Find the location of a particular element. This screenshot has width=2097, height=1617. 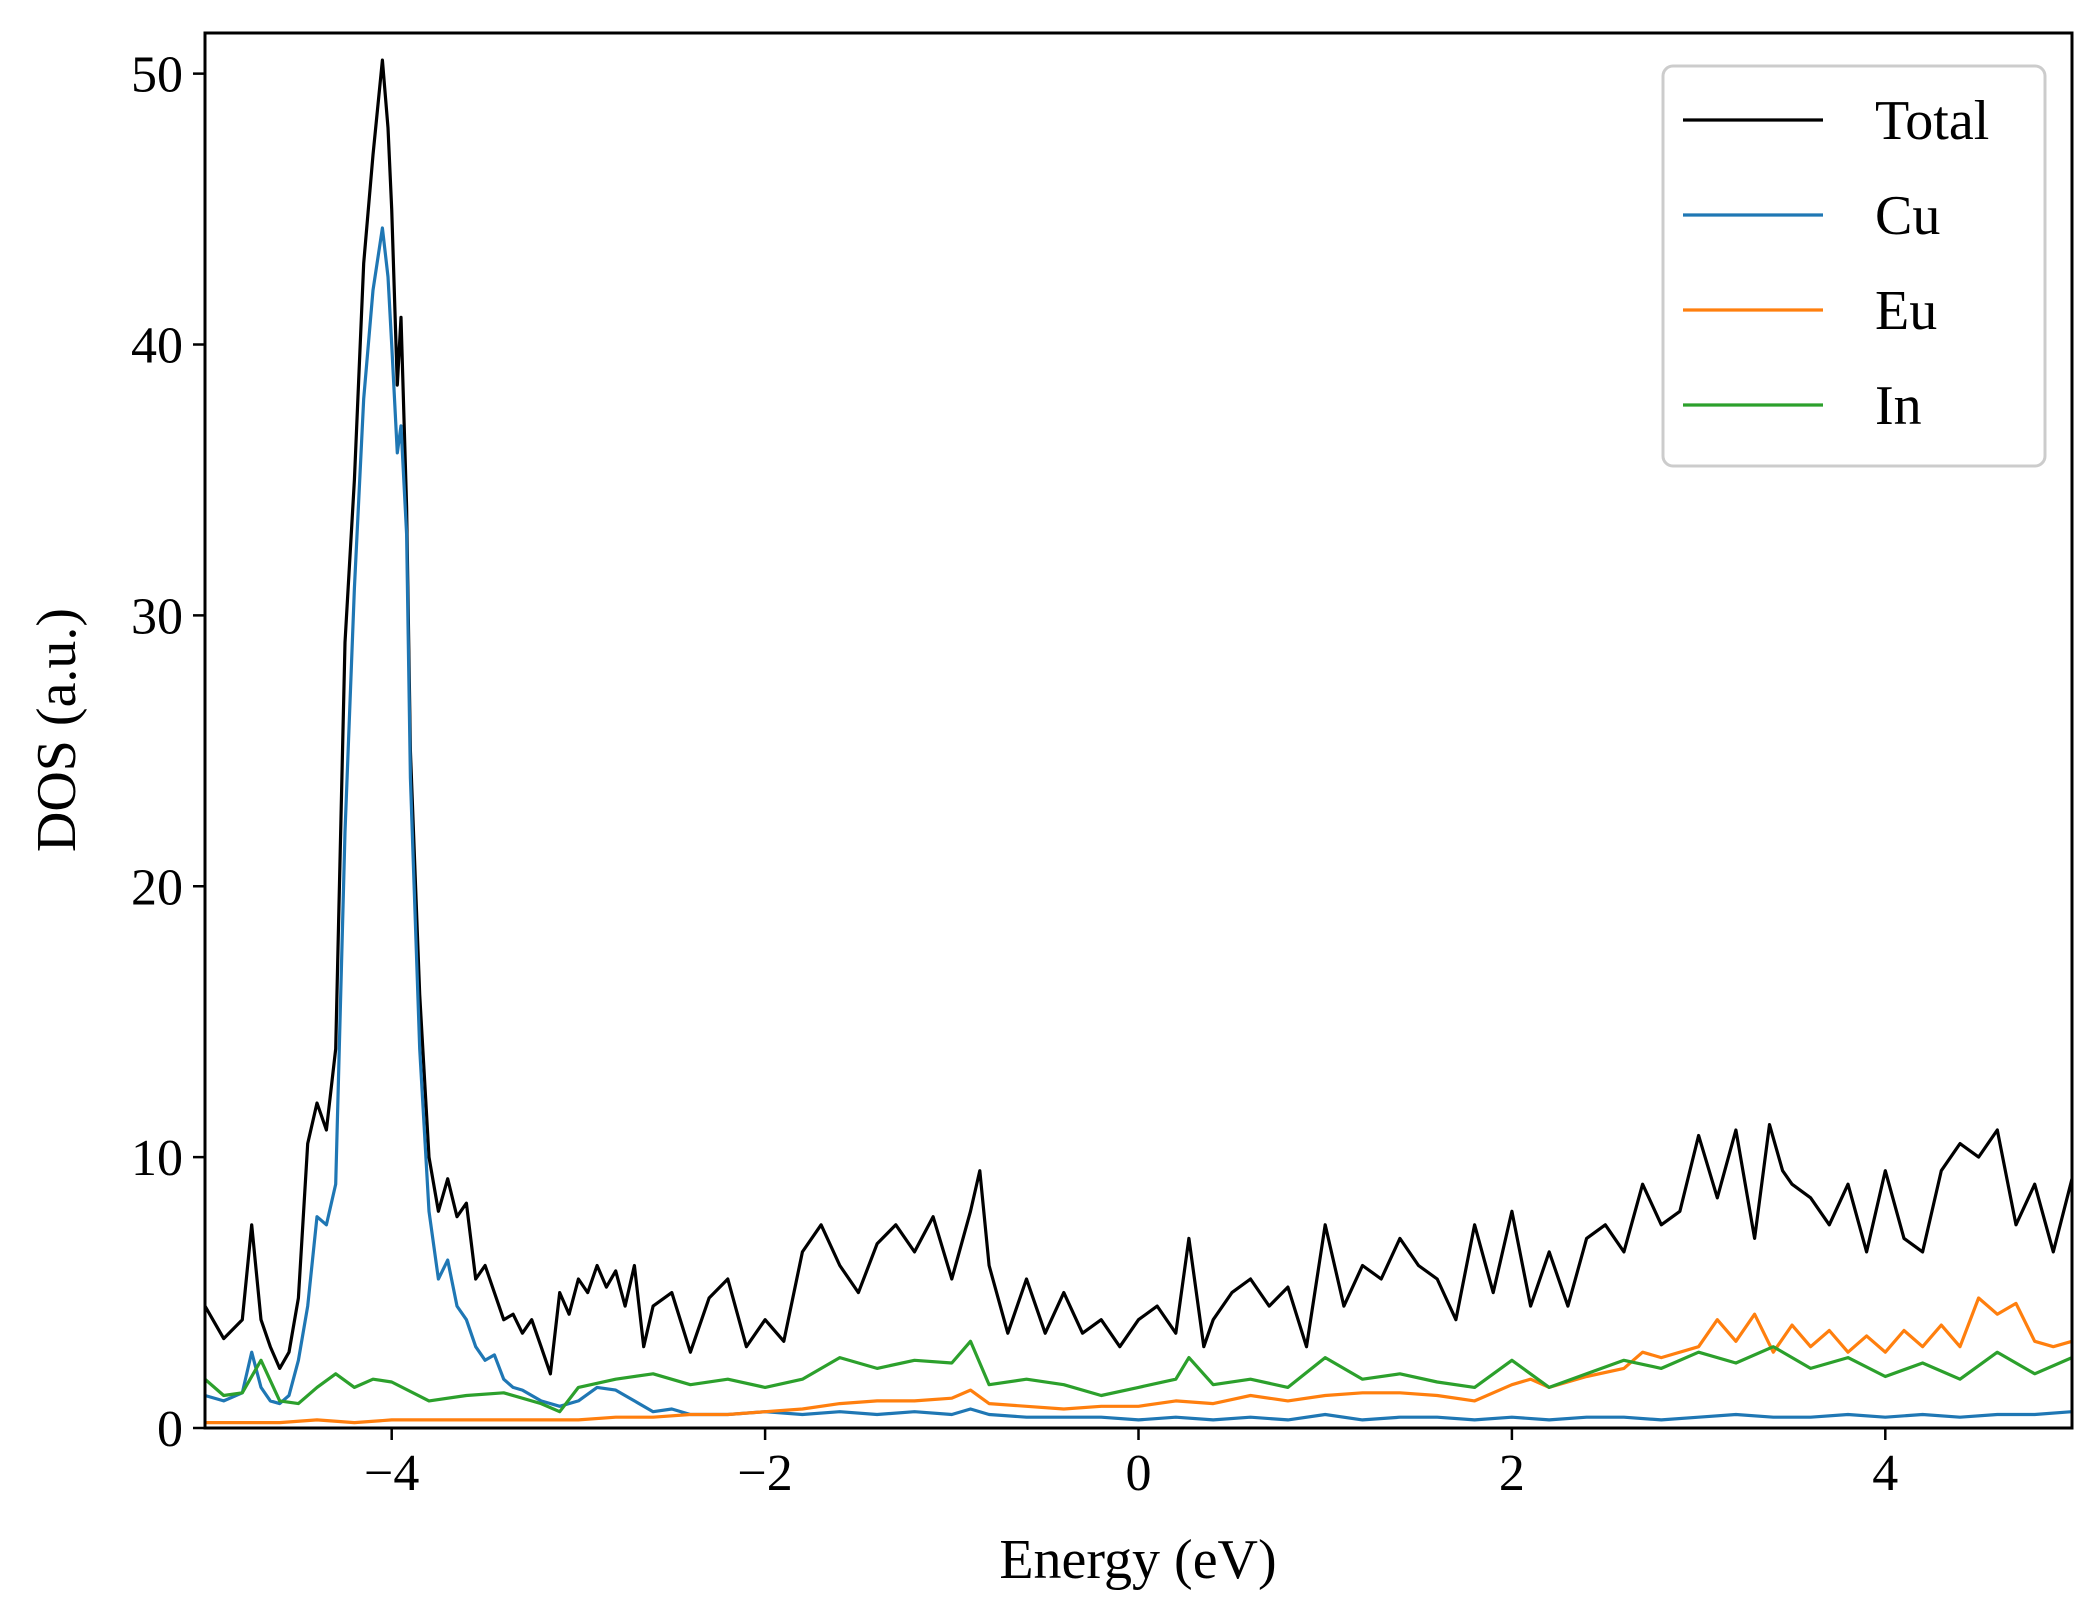

y-tick-label: 30 is located at coordinates (157, 616).